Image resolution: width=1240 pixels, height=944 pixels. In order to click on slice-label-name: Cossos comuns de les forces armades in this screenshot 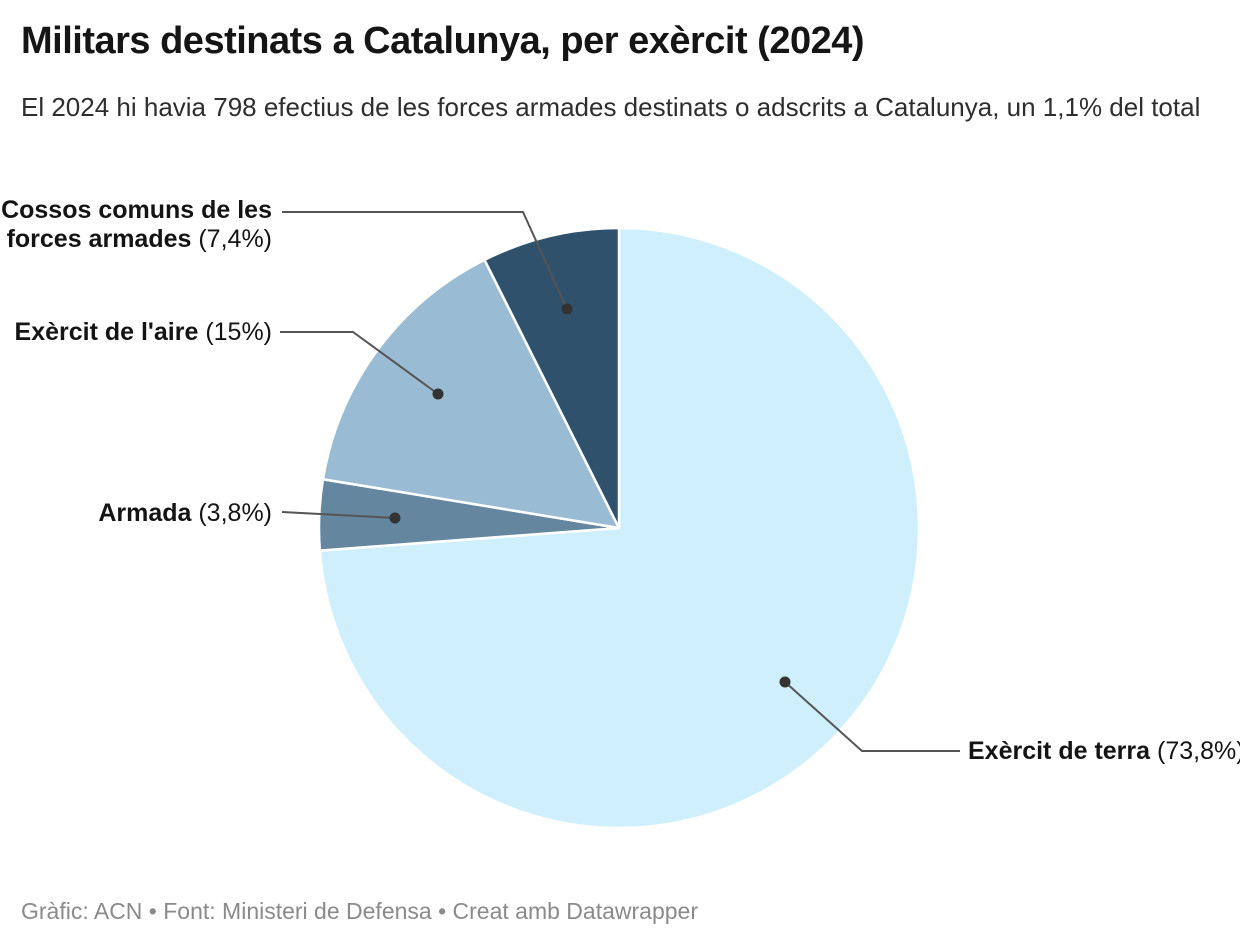, I will do `click(136, 224)`.